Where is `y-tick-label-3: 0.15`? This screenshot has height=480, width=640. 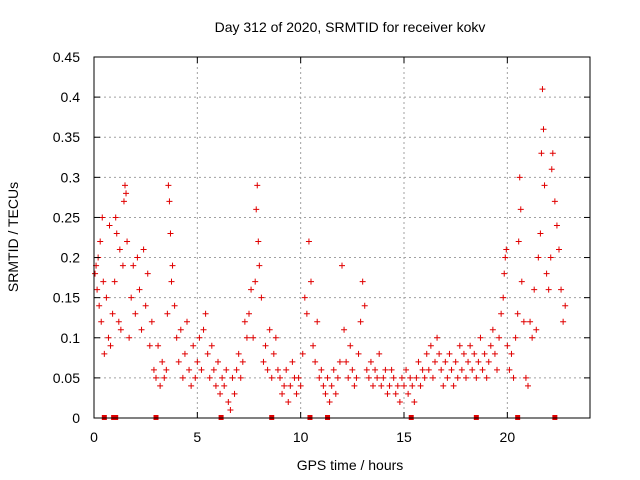
y-tick-label-3: 0.15 is located at coordinates (66, 298).